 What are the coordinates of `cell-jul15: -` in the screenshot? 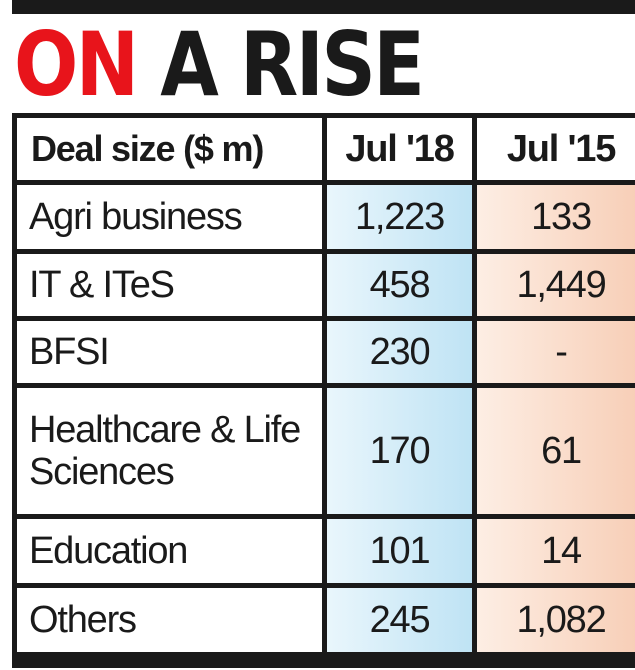 It's located at (556, 352).